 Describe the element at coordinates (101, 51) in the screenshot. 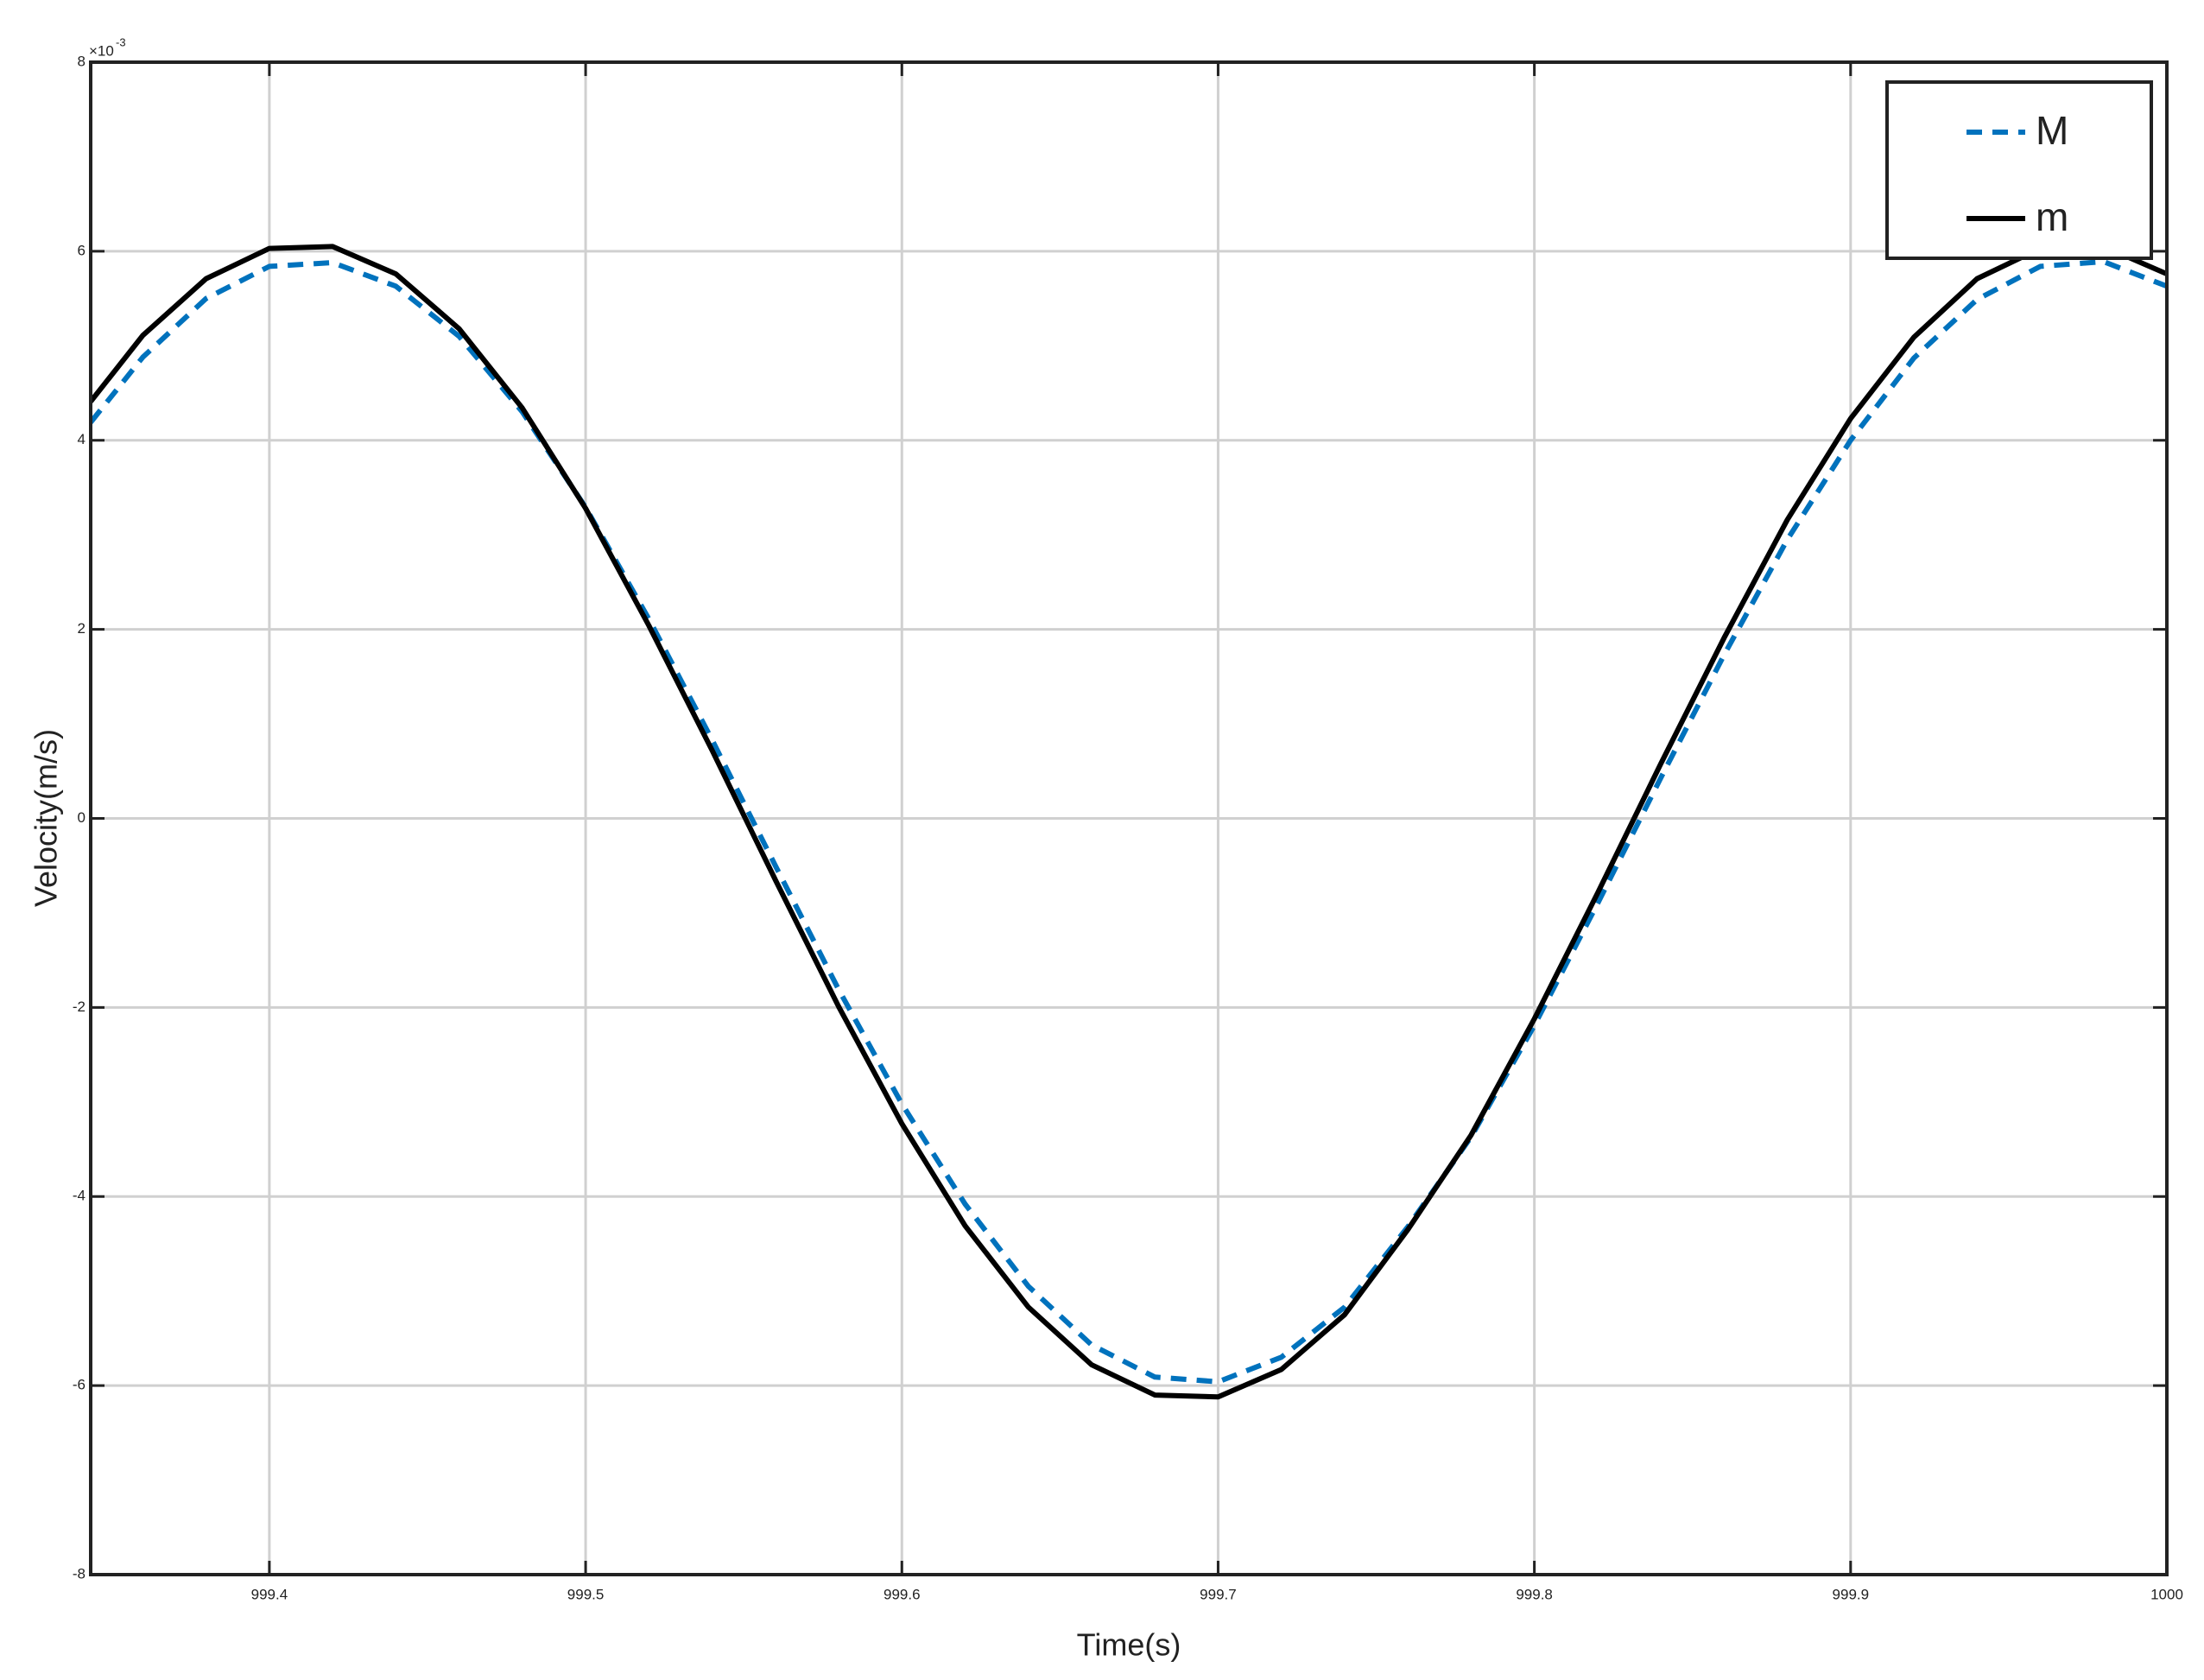

I see `y-multiplier: ×10` at that location.